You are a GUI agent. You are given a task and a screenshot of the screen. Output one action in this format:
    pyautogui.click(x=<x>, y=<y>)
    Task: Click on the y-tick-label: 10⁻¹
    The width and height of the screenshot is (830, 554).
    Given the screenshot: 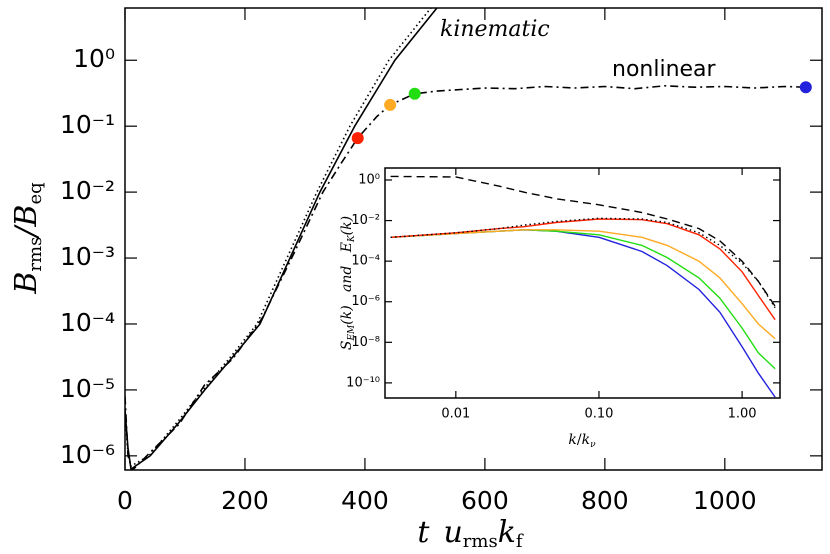 What is the action you would take?
    pyautogui.click(x=87, y=124)
    